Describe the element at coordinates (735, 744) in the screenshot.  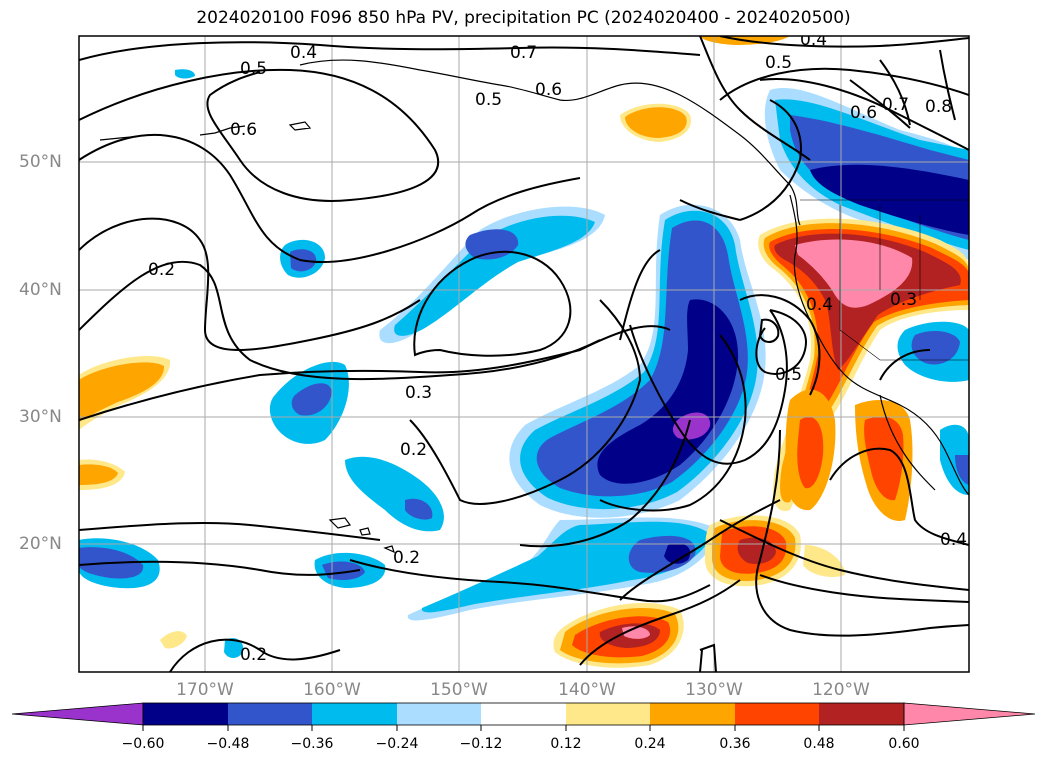
I see `colorbar-tick-label: 0.36` at that location.